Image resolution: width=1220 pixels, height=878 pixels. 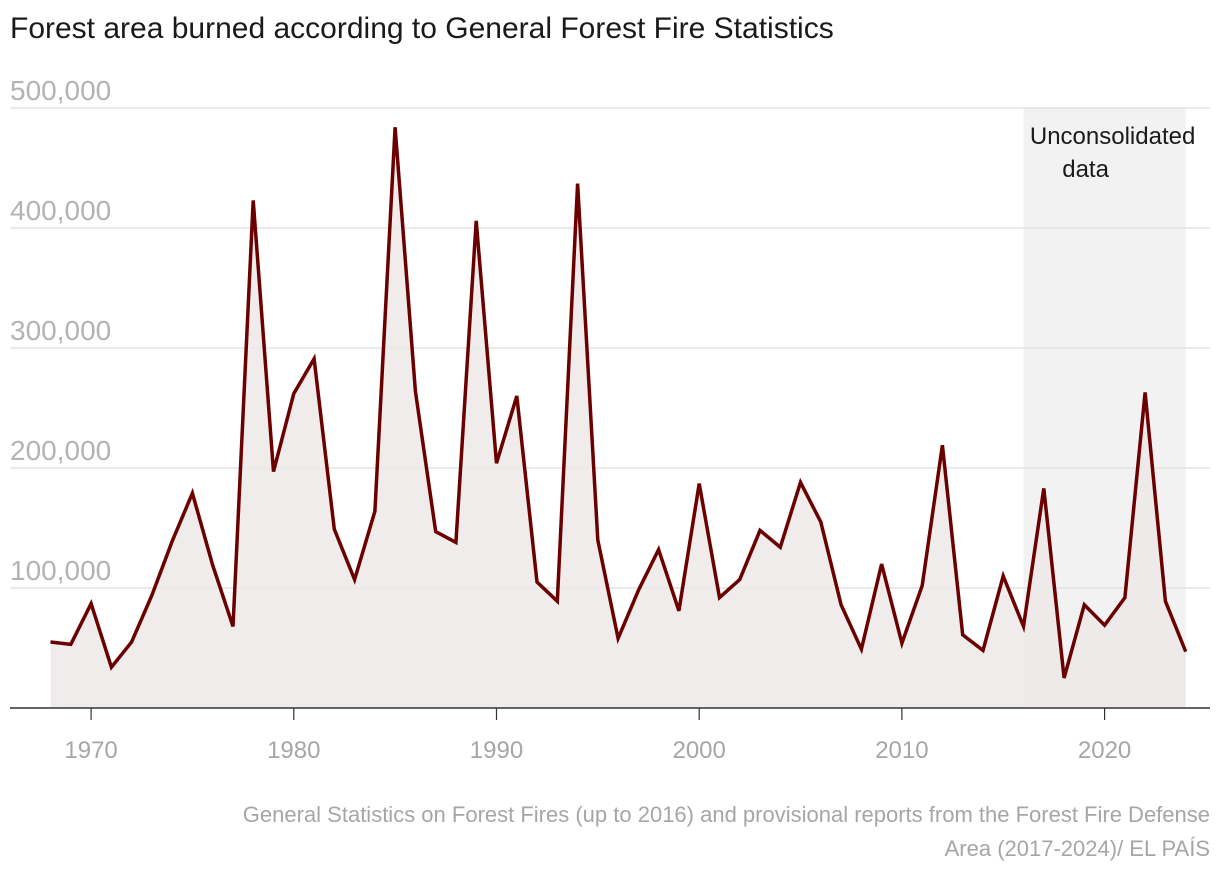 I want to click on data-point-2001, so click(x=720, y=598).